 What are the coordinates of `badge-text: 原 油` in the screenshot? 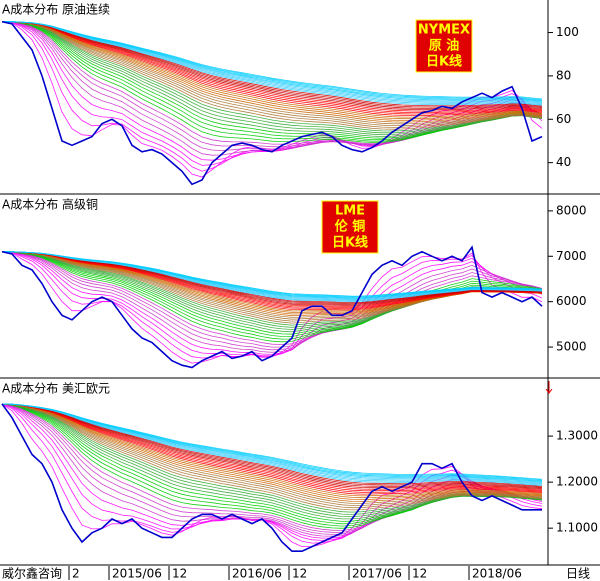 It's located at (444, 46).